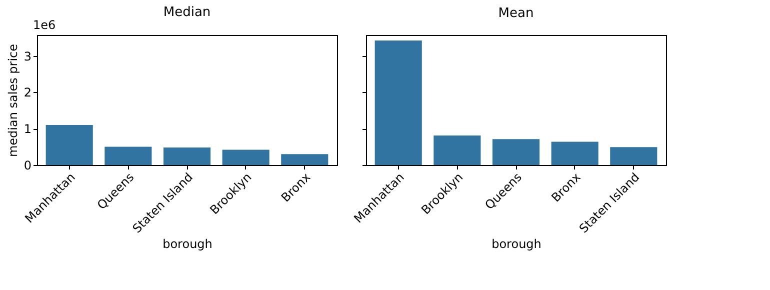 The image size is (770, 290). Describe the element at coordinates (44, 25) in the screenshot. I see `text: 1e6` at that location.